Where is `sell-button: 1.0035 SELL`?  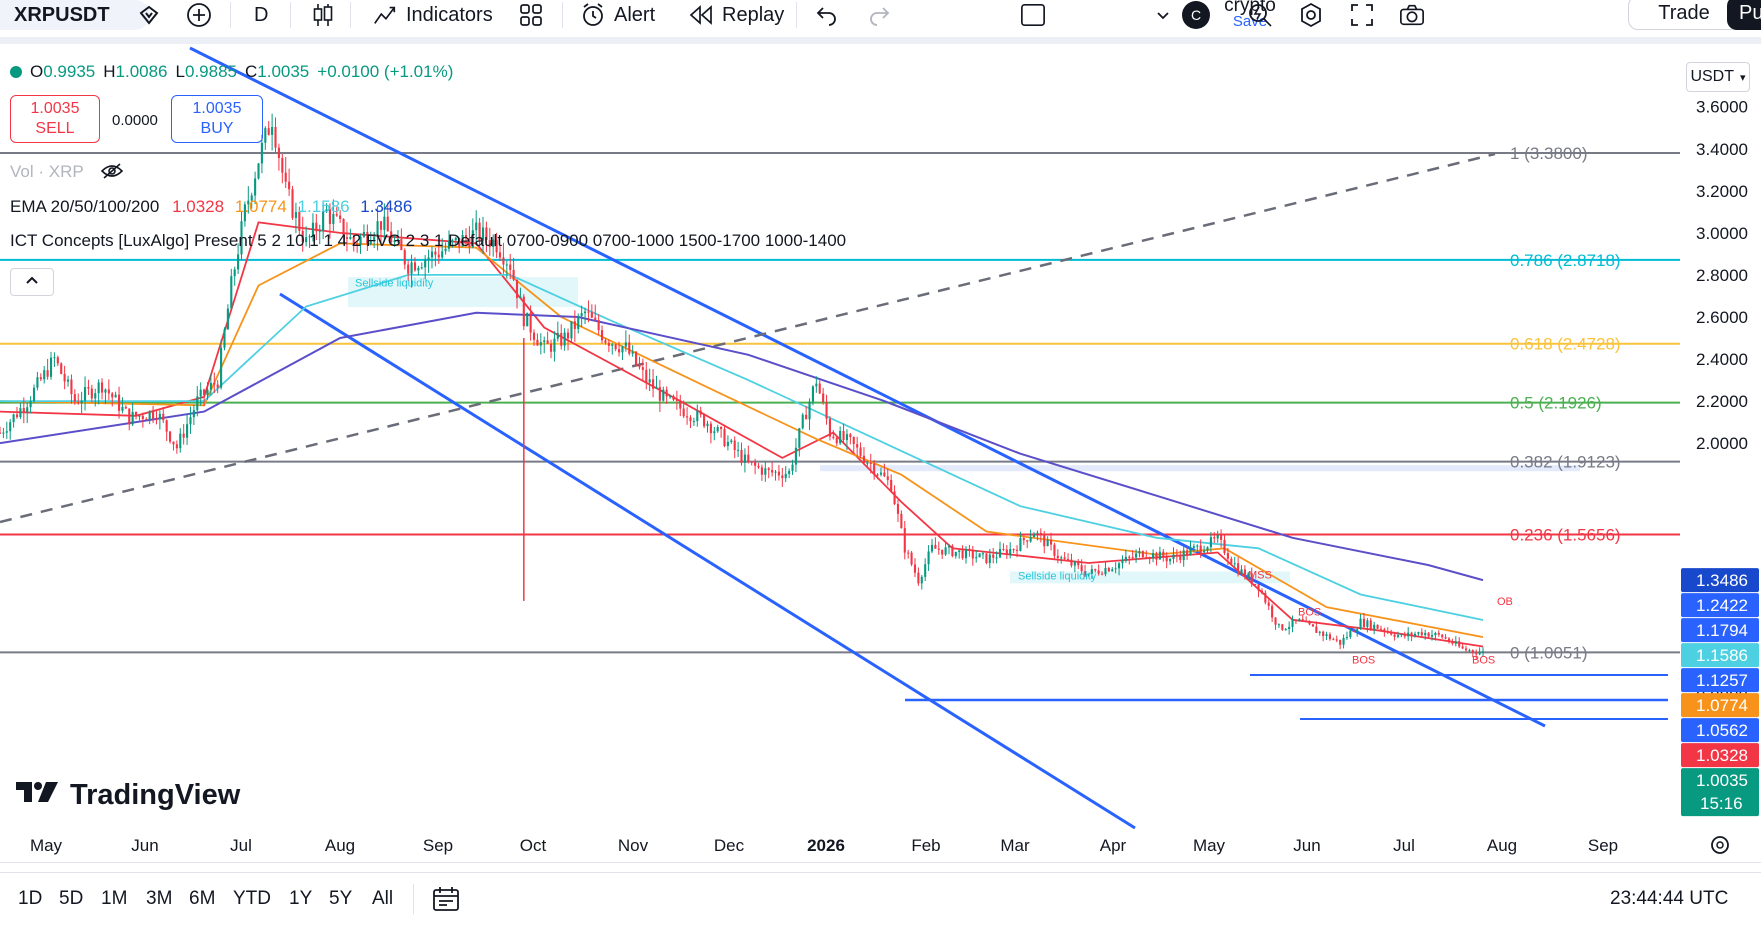 sell-button: 1.0035 SELL is located at coordinates (55, 119).